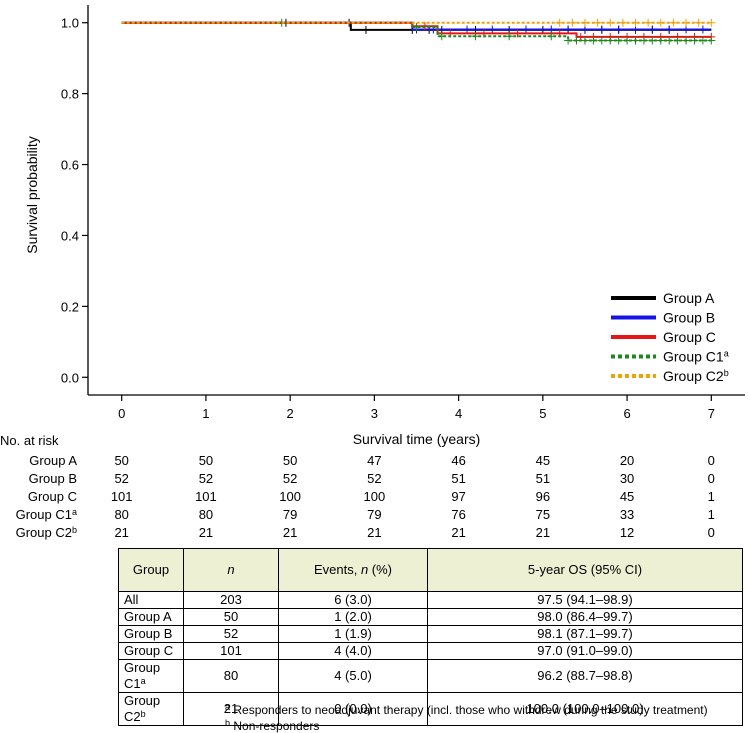 Image resolution: width=750 pixels, height=733 pixels. What do you see at coordinates (231, 600) in the screenshot?
I see `cell-n: 203` at bounding box center [231, 600].